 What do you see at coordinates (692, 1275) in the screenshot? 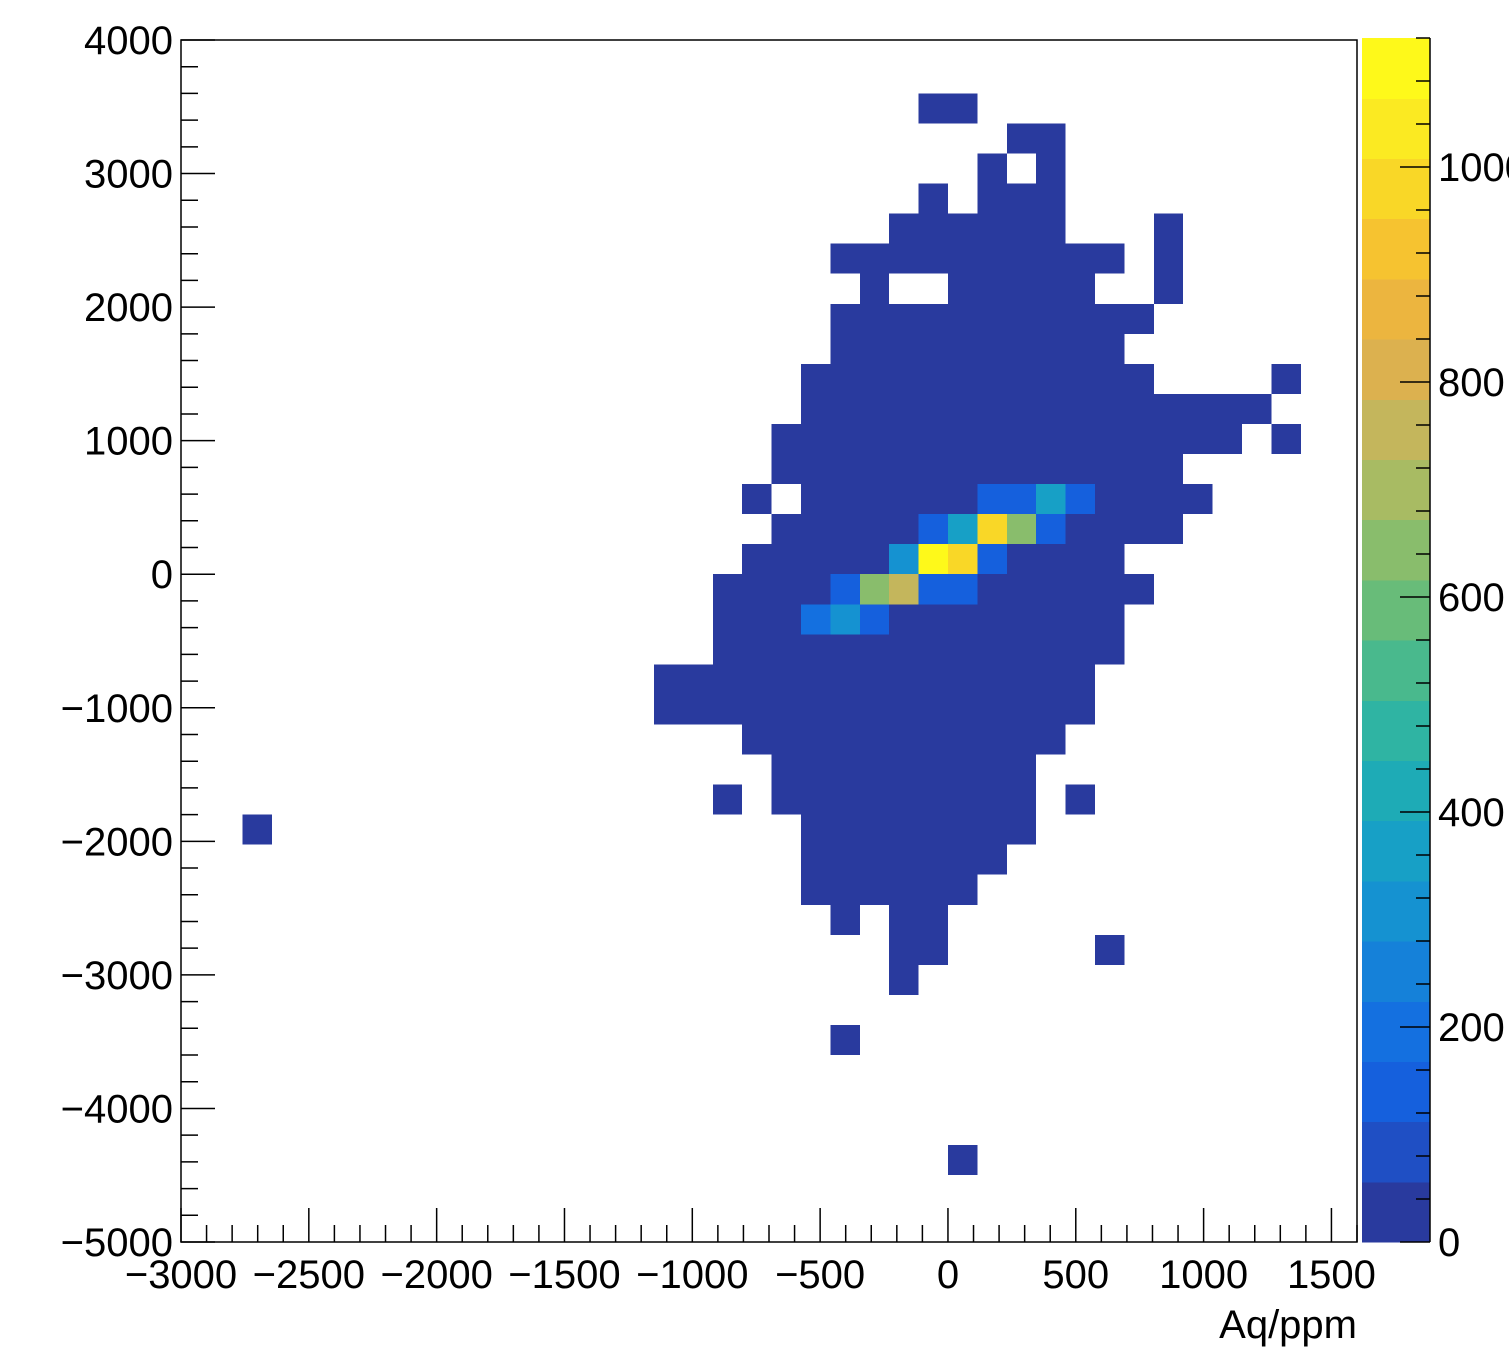
I see `x-tick-label: −1000` at bounding box center [692, 1275].